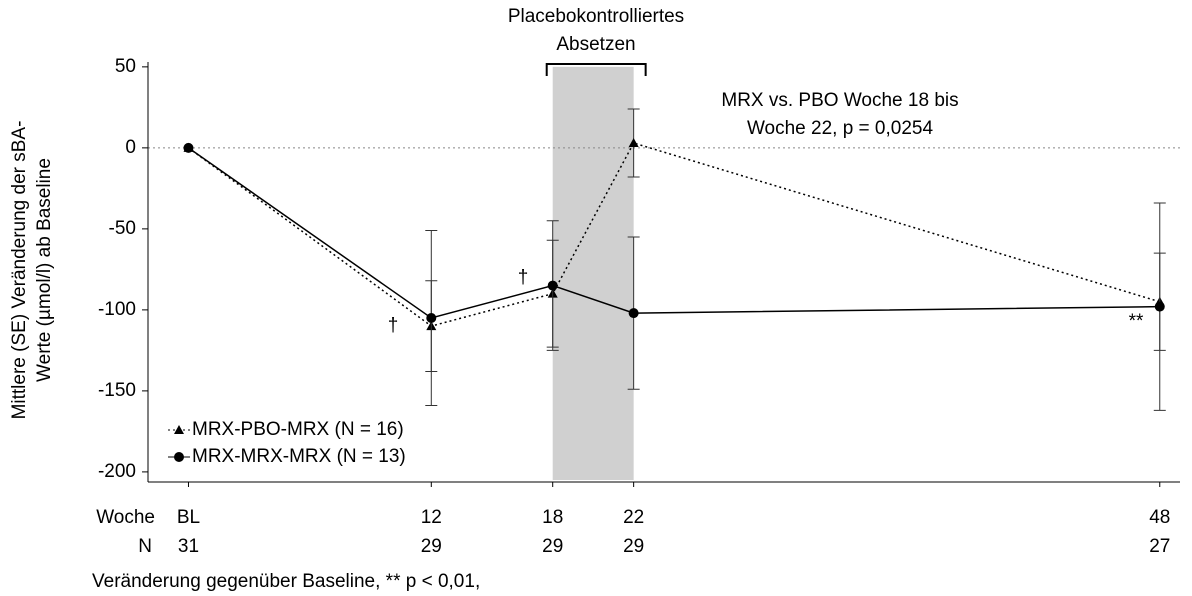  Describe the element at coordinates (1159, 546) in the screenshot. I see `n-value: 27` at that location.